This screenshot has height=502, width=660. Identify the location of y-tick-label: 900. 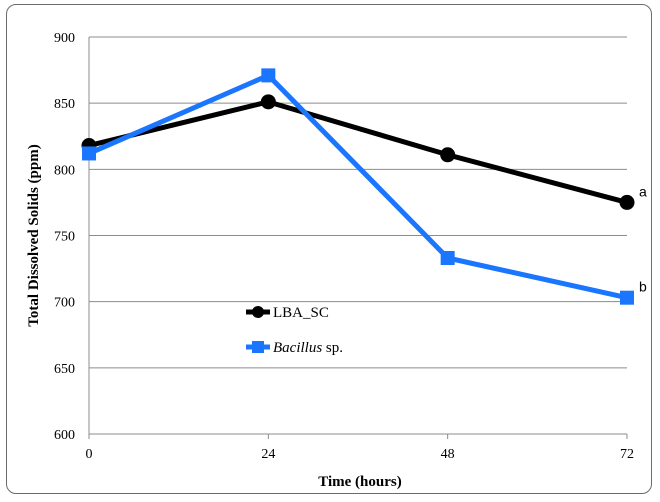
(64, 38).